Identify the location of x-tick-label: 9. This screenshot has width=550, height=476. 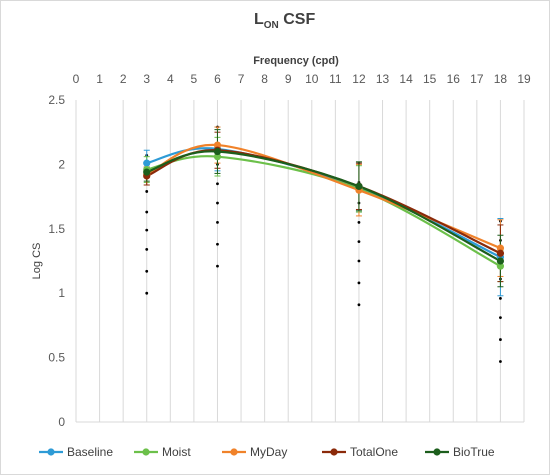
(288, 79).